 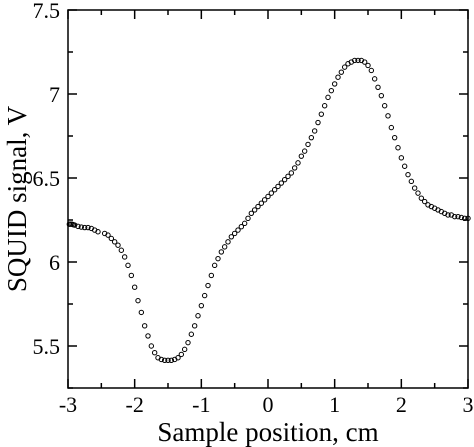 I want to click on y-tick-label: 7.5, so click(x=47, y=11).